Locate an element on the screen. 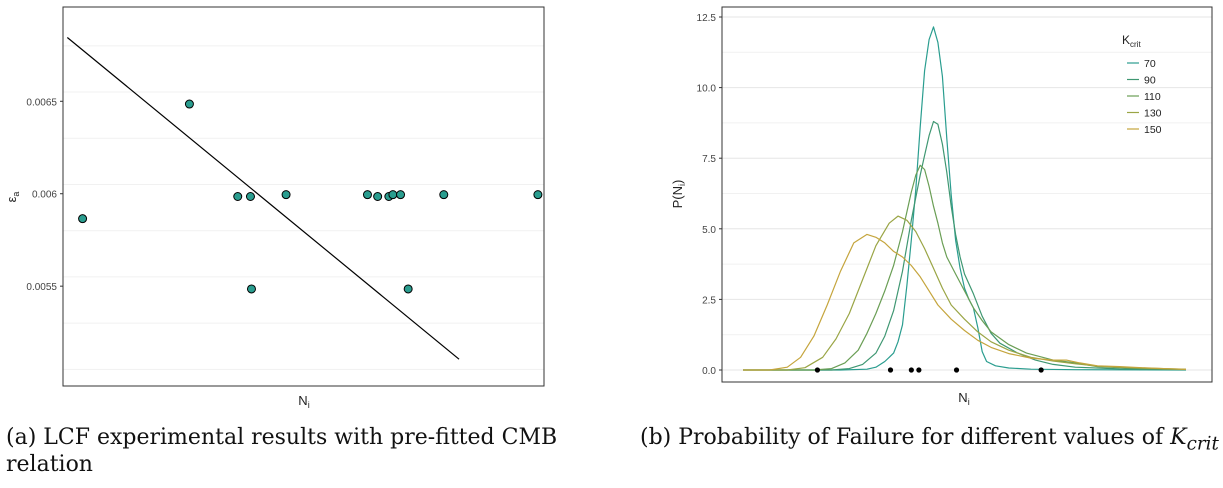 The width and height of the screenshot is (1223, 488). a-y-axis-label: εa is located at coordinates (12, 197).